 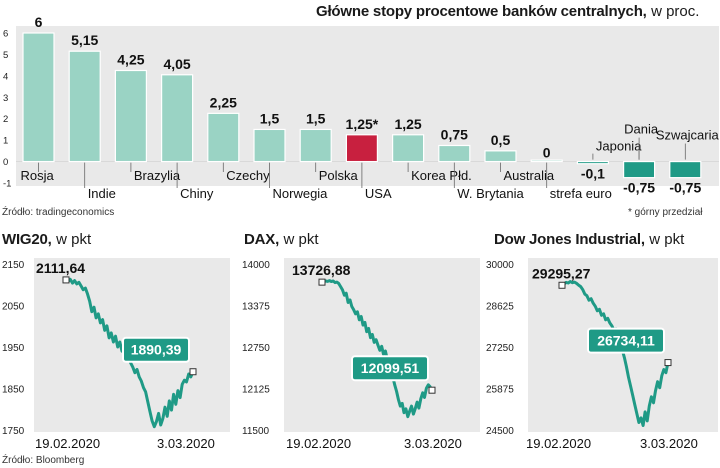 I want to click on category-label: Australia, so click(x=529, y=175).